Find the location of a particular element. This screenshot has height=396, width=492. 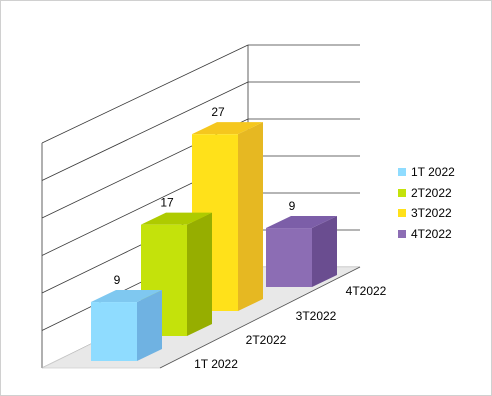

legend-item-3: 3T2022 is located at coordinates (426, 213).